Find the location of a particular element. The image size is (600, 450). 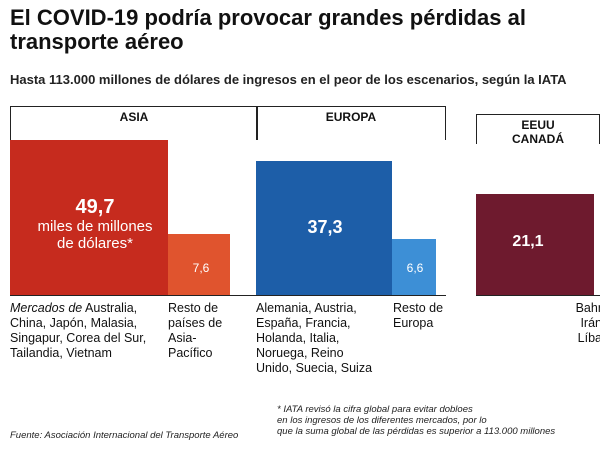

baseline-usa is located at coordinates (538, 295).